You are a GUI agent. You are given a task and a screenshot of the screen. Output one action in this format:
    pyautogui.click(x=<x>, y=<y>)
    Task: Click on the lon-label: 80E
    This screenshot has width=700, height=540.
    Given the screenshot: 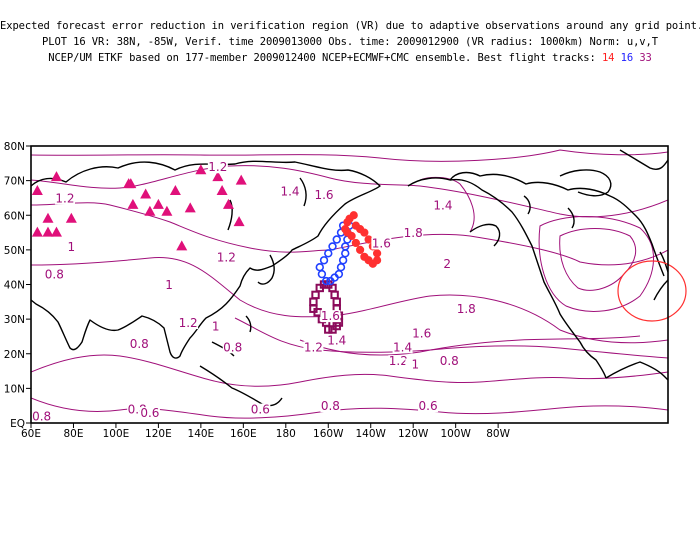 What is the action you would take?
    pyautogui.click(x=73, y=434)
    